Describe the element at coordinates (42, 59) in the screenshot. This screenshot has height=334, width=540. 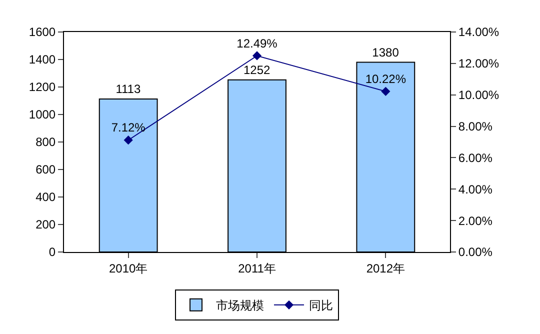
I see `y-tick-label: 1400` at that location.